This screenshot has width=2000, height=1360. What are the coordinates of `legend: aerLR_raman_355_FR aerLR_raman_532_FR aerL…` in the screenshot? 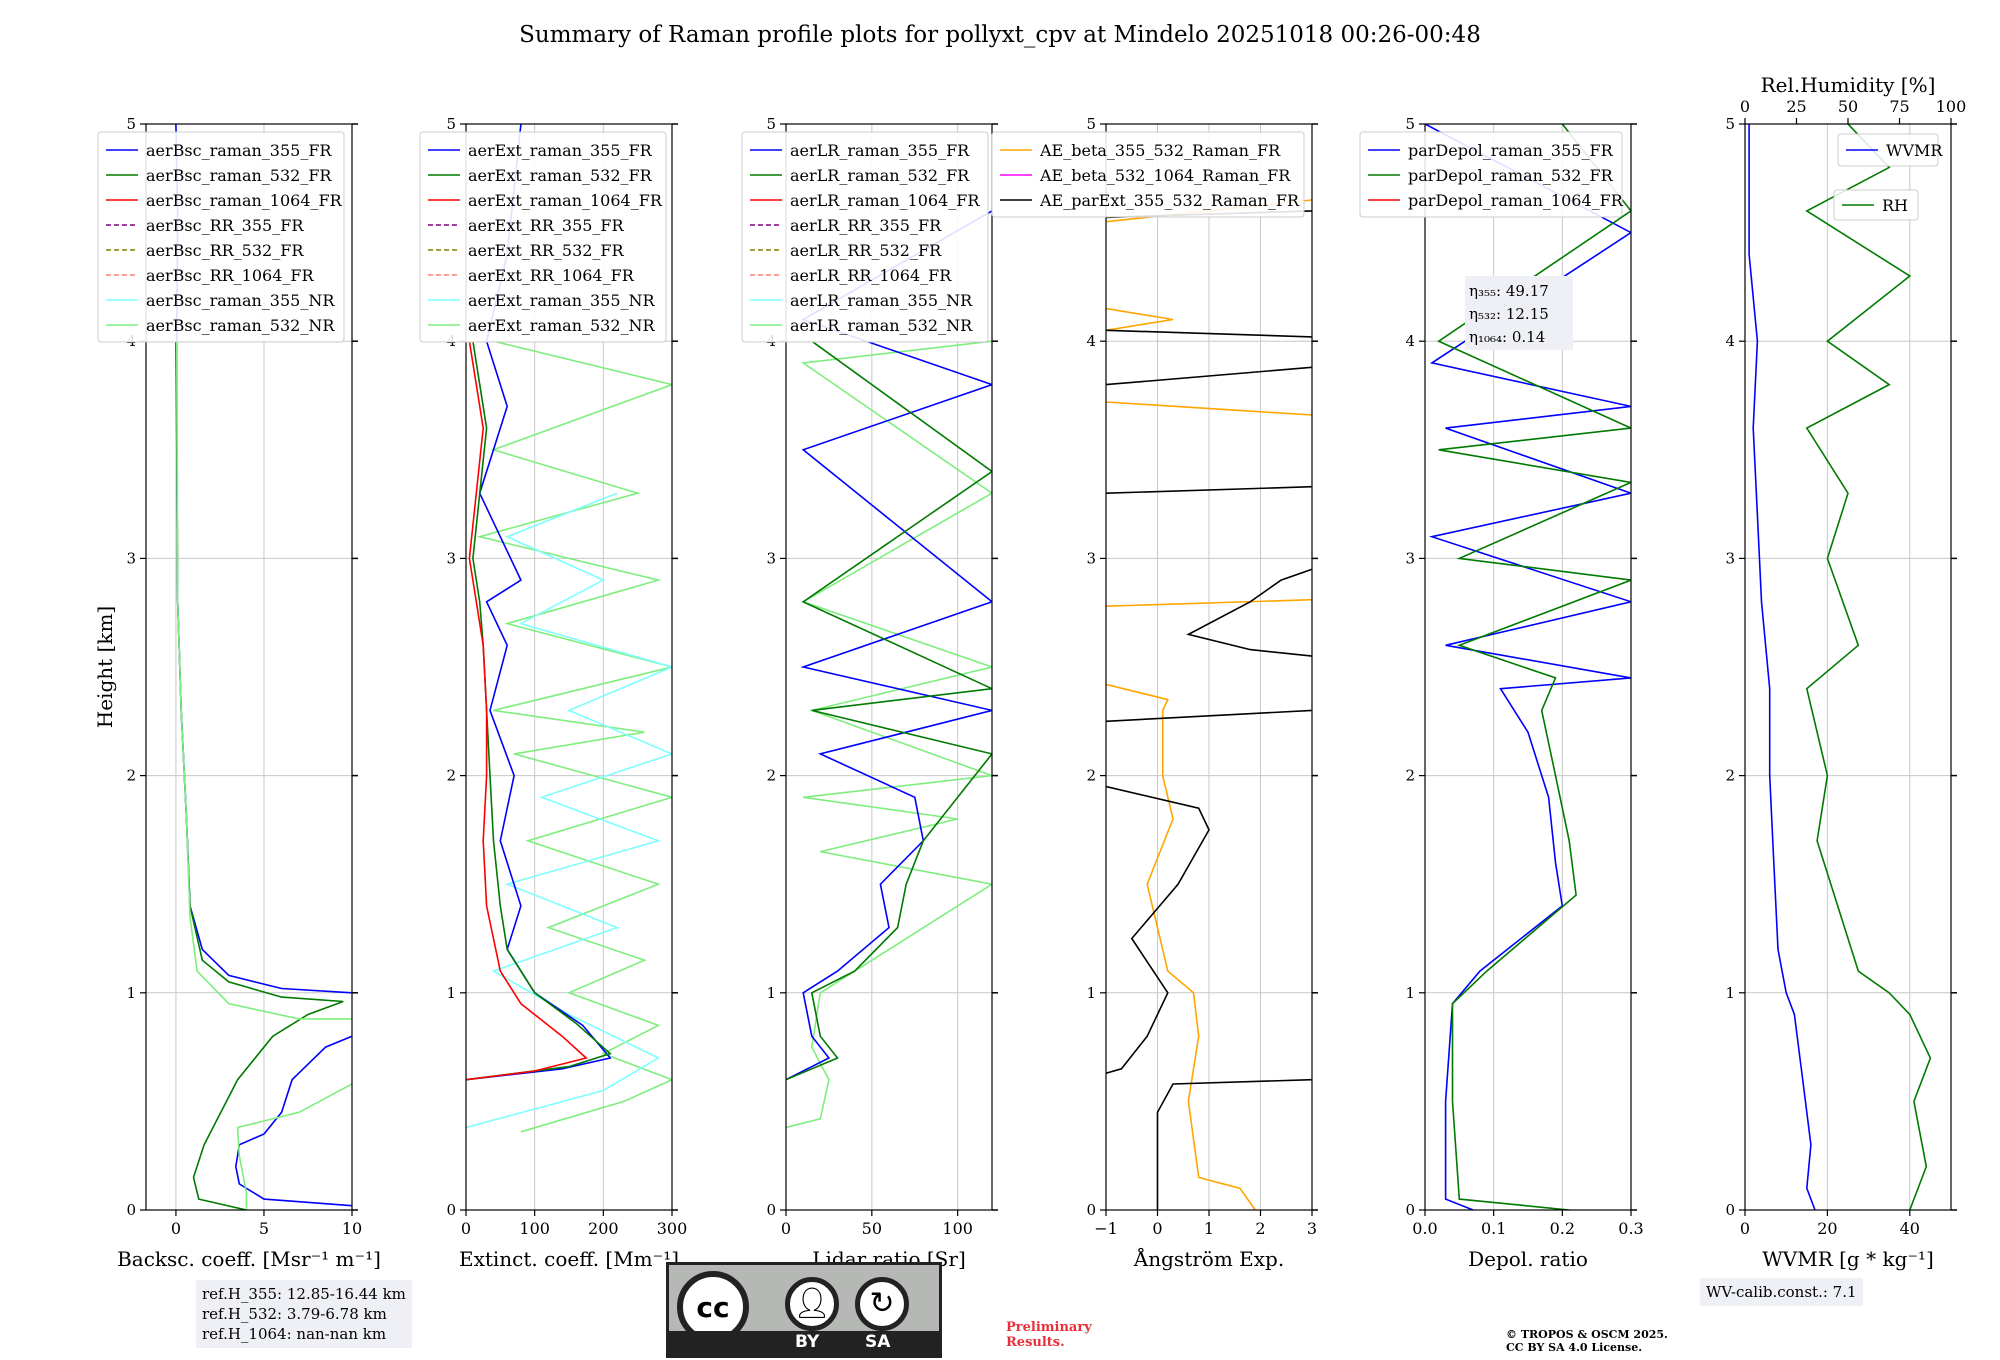 It's located at (865, 237).